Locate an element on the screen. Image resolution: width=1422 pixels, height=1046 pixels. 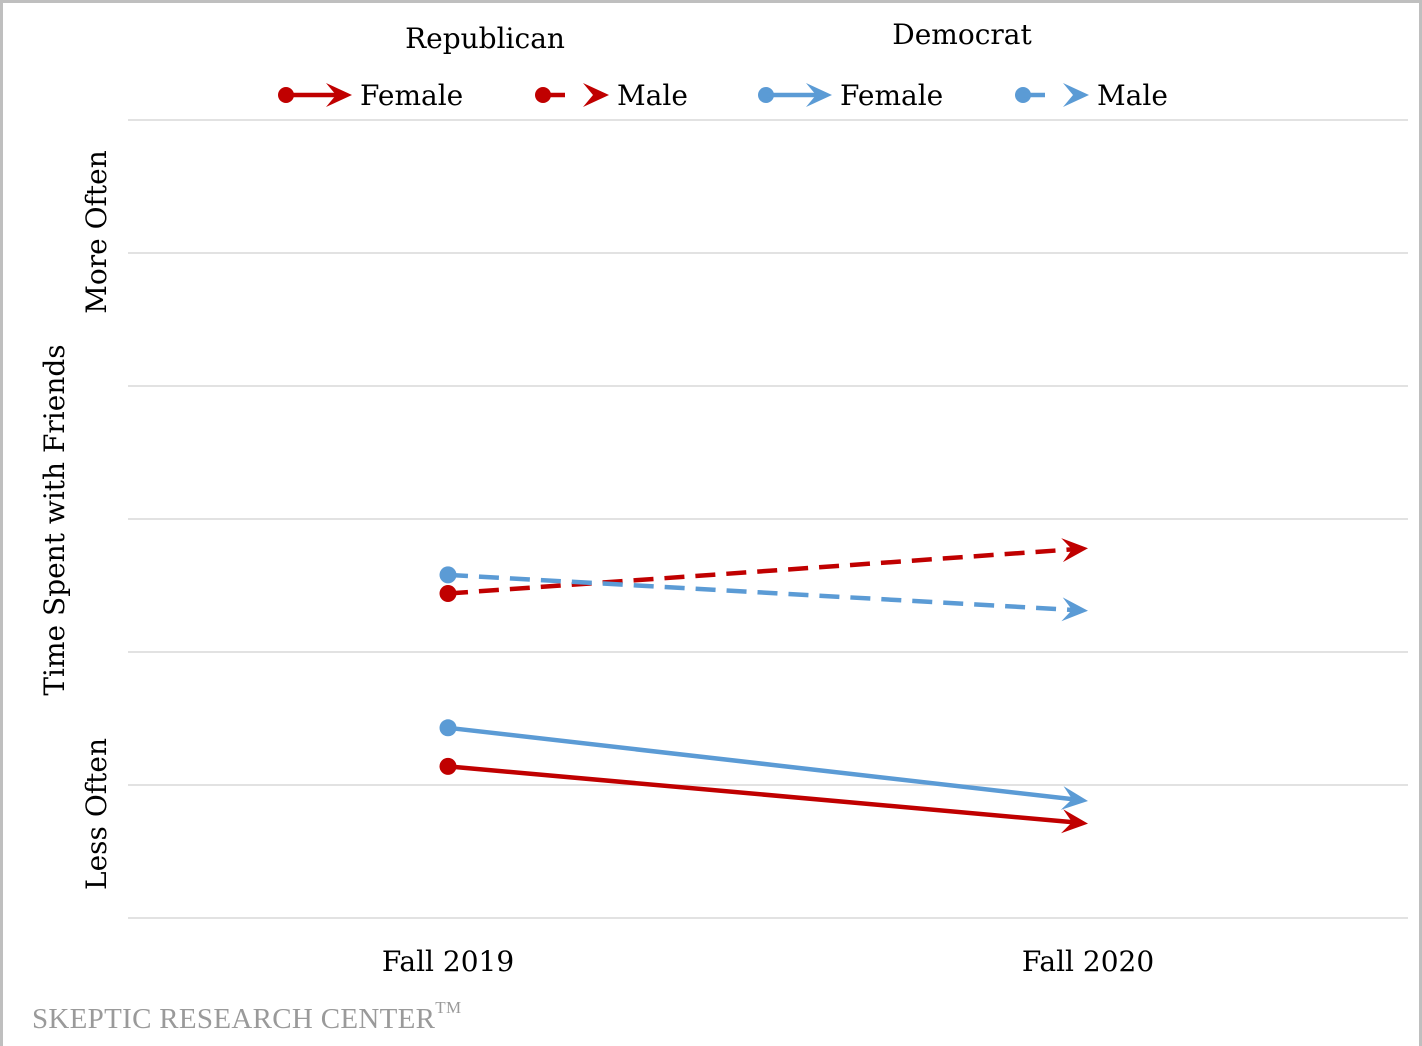
trademark-mark: TM is located at coordinates (448, 1007).